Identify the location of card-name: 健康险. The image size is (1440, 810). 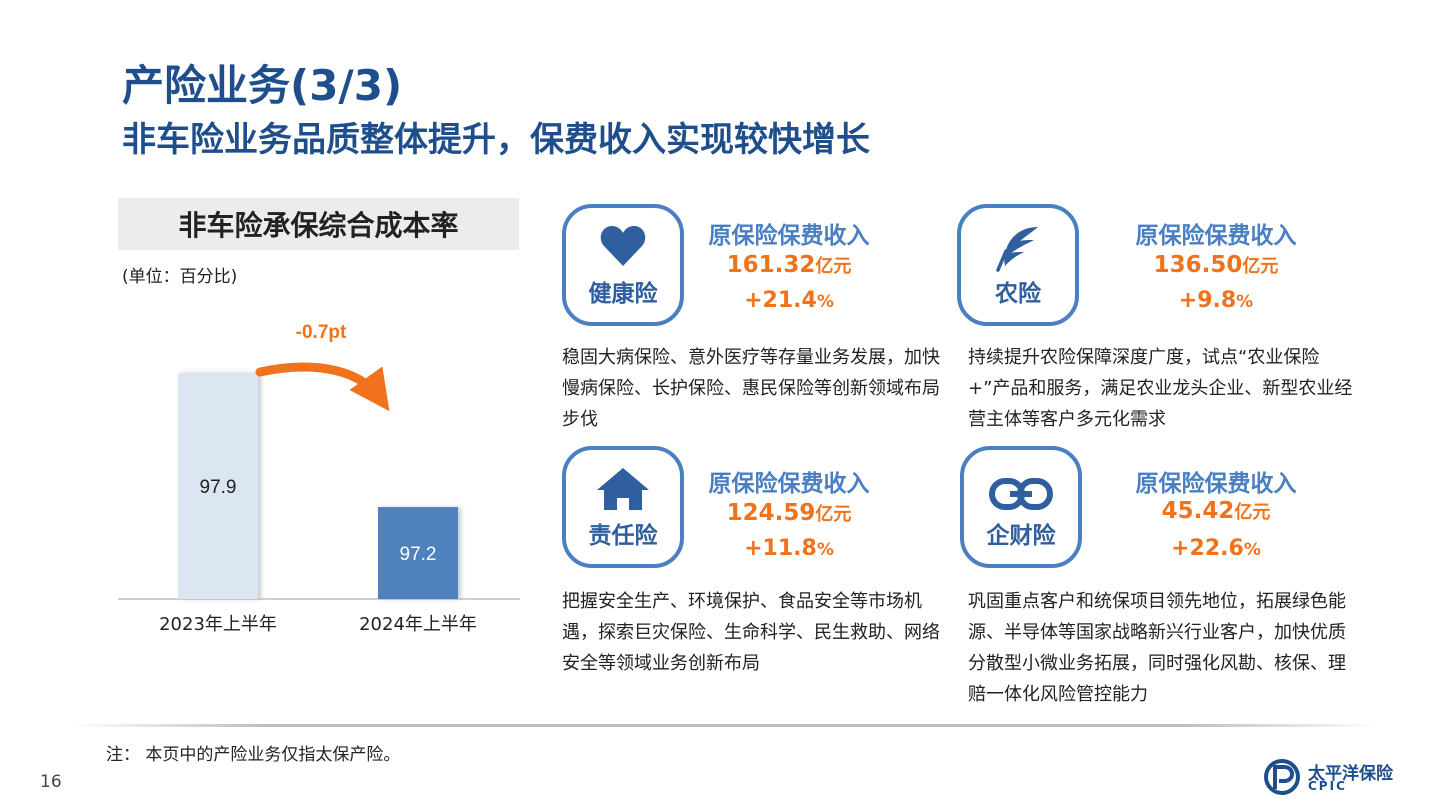
(623, 294).